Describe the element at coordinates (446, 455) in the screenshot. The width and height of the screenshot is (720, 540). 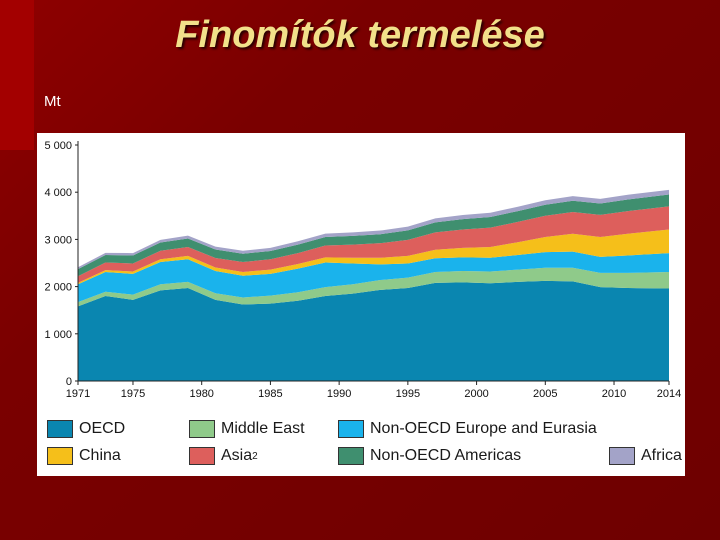
I see `legend-label-non-oecd-americas: Non-OECD Americas` at that location.